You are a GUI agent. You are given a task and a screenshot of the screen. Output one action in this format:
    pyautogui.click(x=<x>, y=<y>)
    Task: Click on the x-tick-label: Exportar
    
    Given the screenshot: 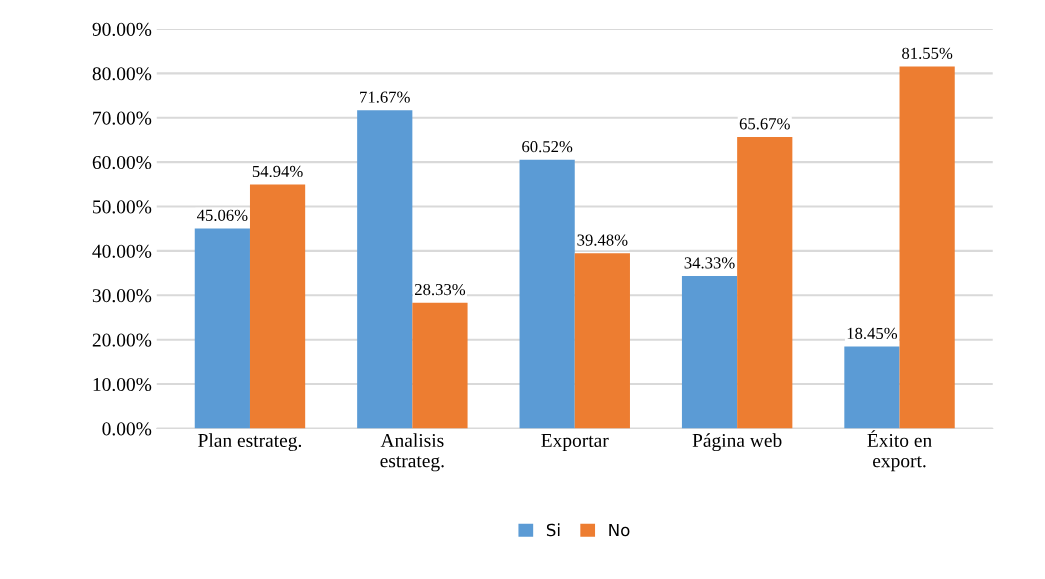 What is the action you would take?
    pyautogui.click(x=575, y=442)
    